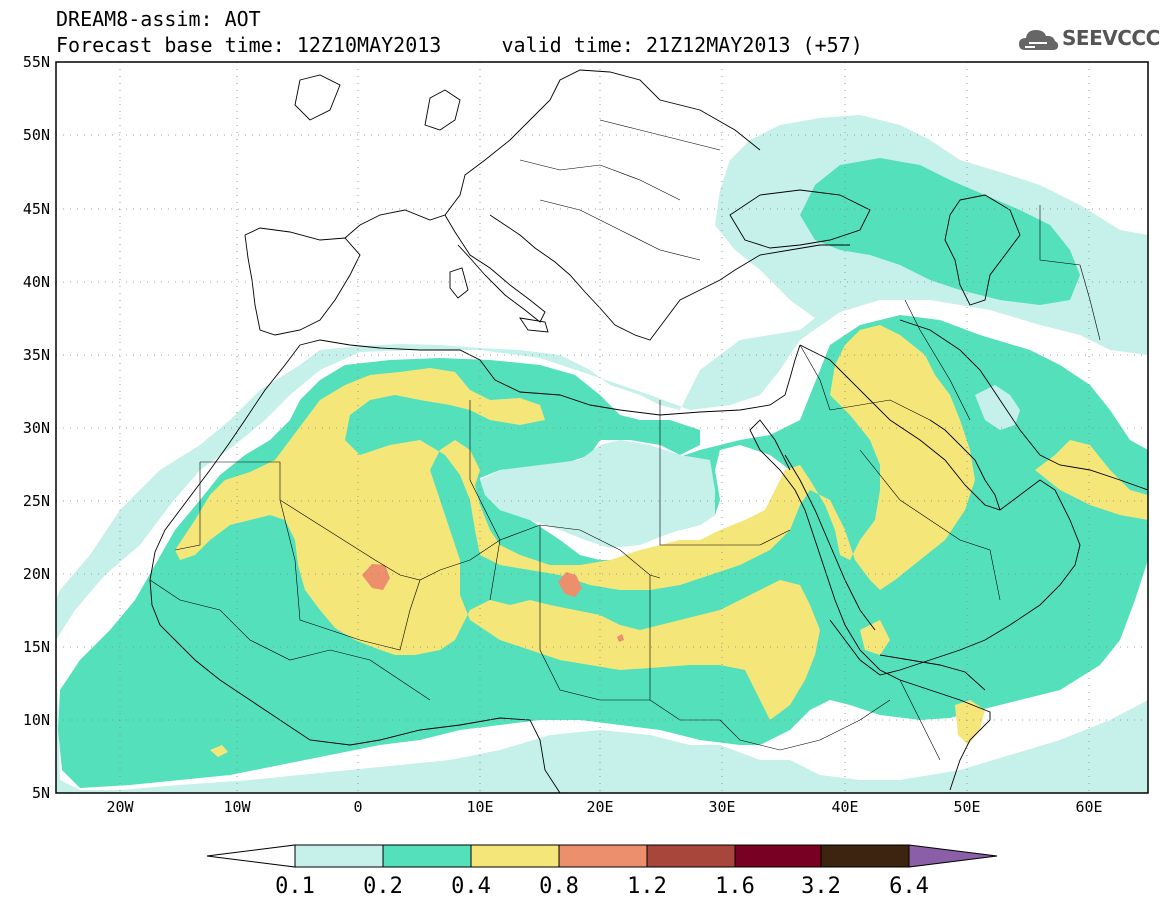 This screenshot has width=1165, height=905. Describe the element at coordinates (383, 886) in the screenshot. I see `colorbar-label: 0.2` at that location.